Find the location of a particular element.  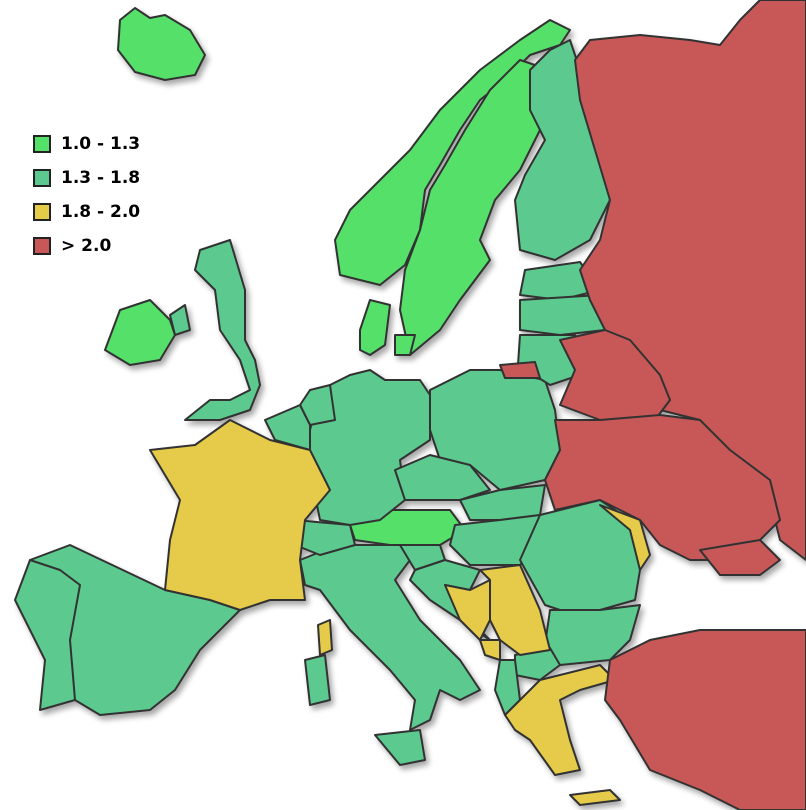

legend-label: > 2.0 is located at coordinates (86, 246).